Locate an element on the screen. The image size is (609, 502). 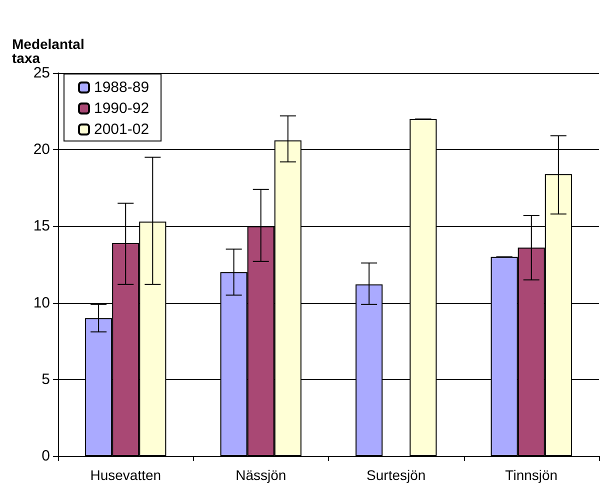
y-axis-title: Medelantal taxa is located at coordinates (48, 51).